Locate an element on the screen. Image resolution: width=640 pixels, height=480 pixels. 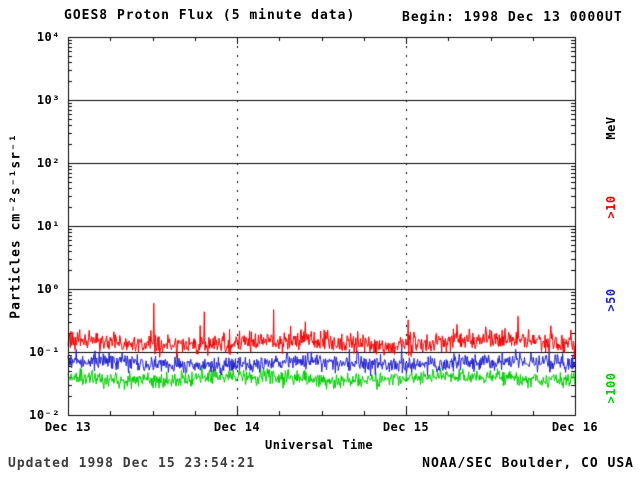
x-tick-dec16: Dec 16 is located at coordinates (575, 427).